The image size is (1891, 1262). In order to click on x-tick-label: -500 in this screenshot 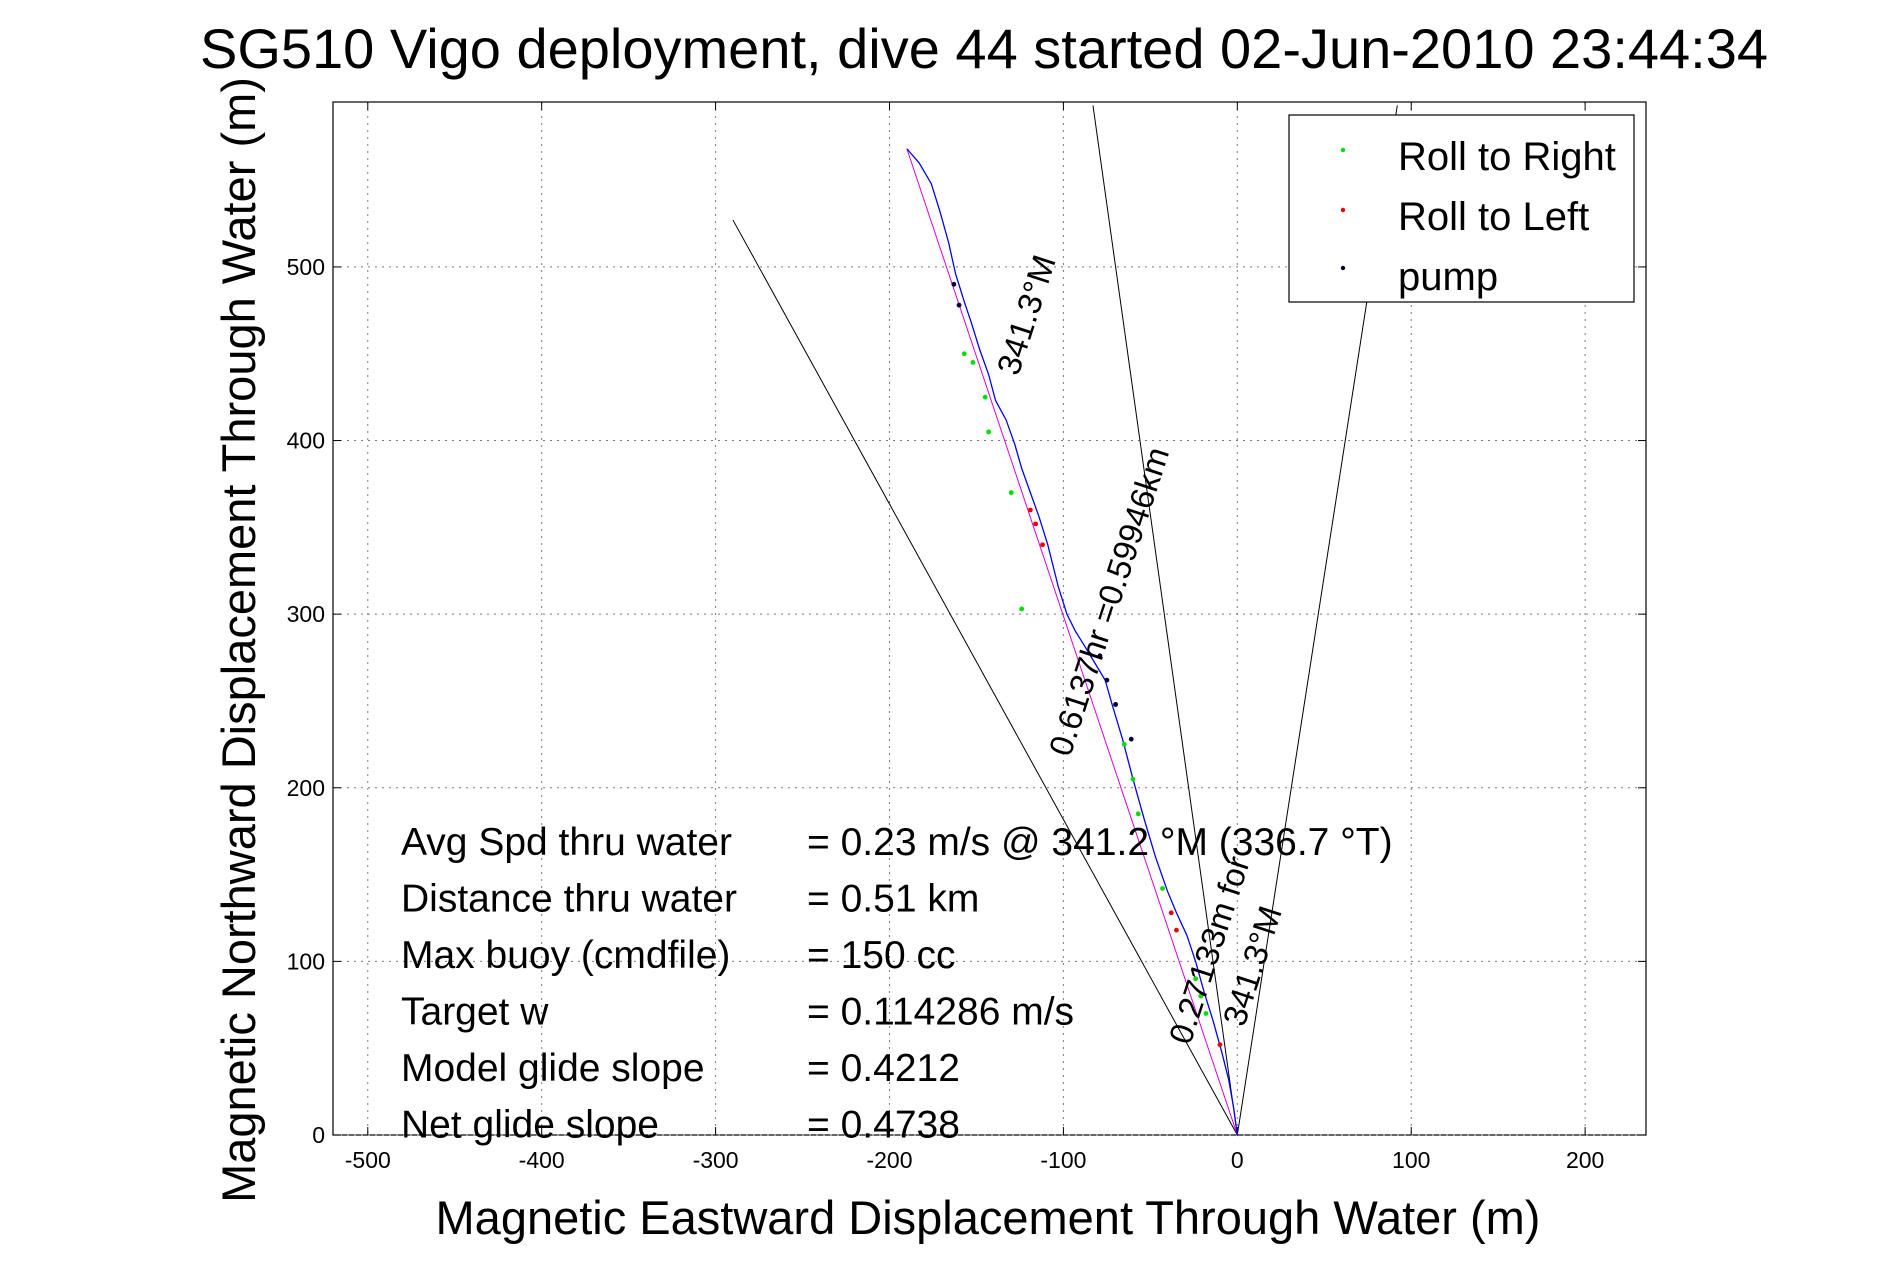, I will do `click(368, 1160)`.